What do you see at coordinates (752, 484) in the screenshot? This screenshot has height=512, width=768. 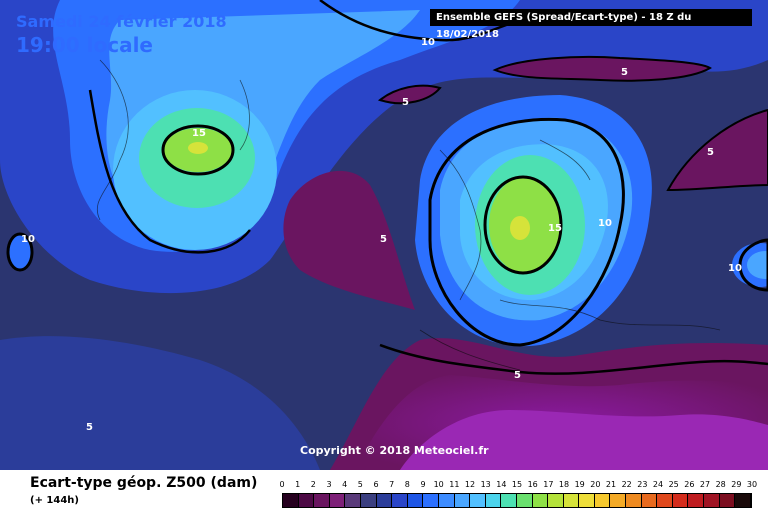 I see `legend-tick-label: 30` at bounding box center [752, 484].